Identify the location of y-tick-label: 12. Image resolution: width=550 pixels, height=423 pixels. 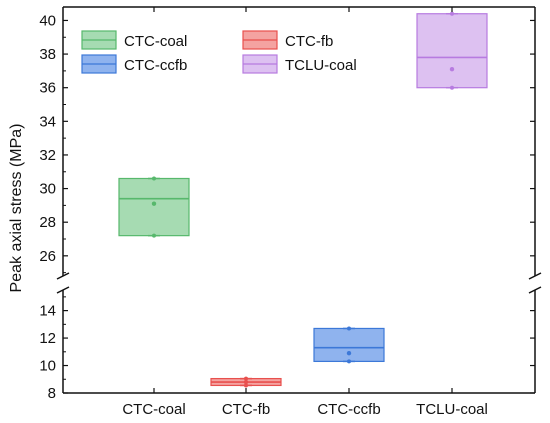
(47, 338).